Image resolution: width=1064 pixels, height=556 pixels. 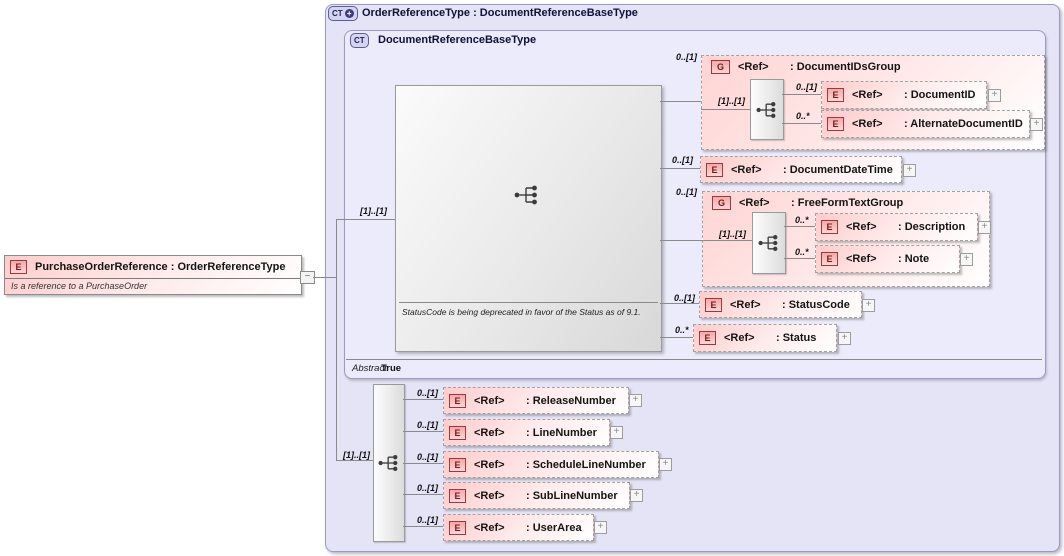 What do you see at coordinates (816, 304) in the screenshot?
I see `element-name: : StatusCode` at bounding box center [816, 304].